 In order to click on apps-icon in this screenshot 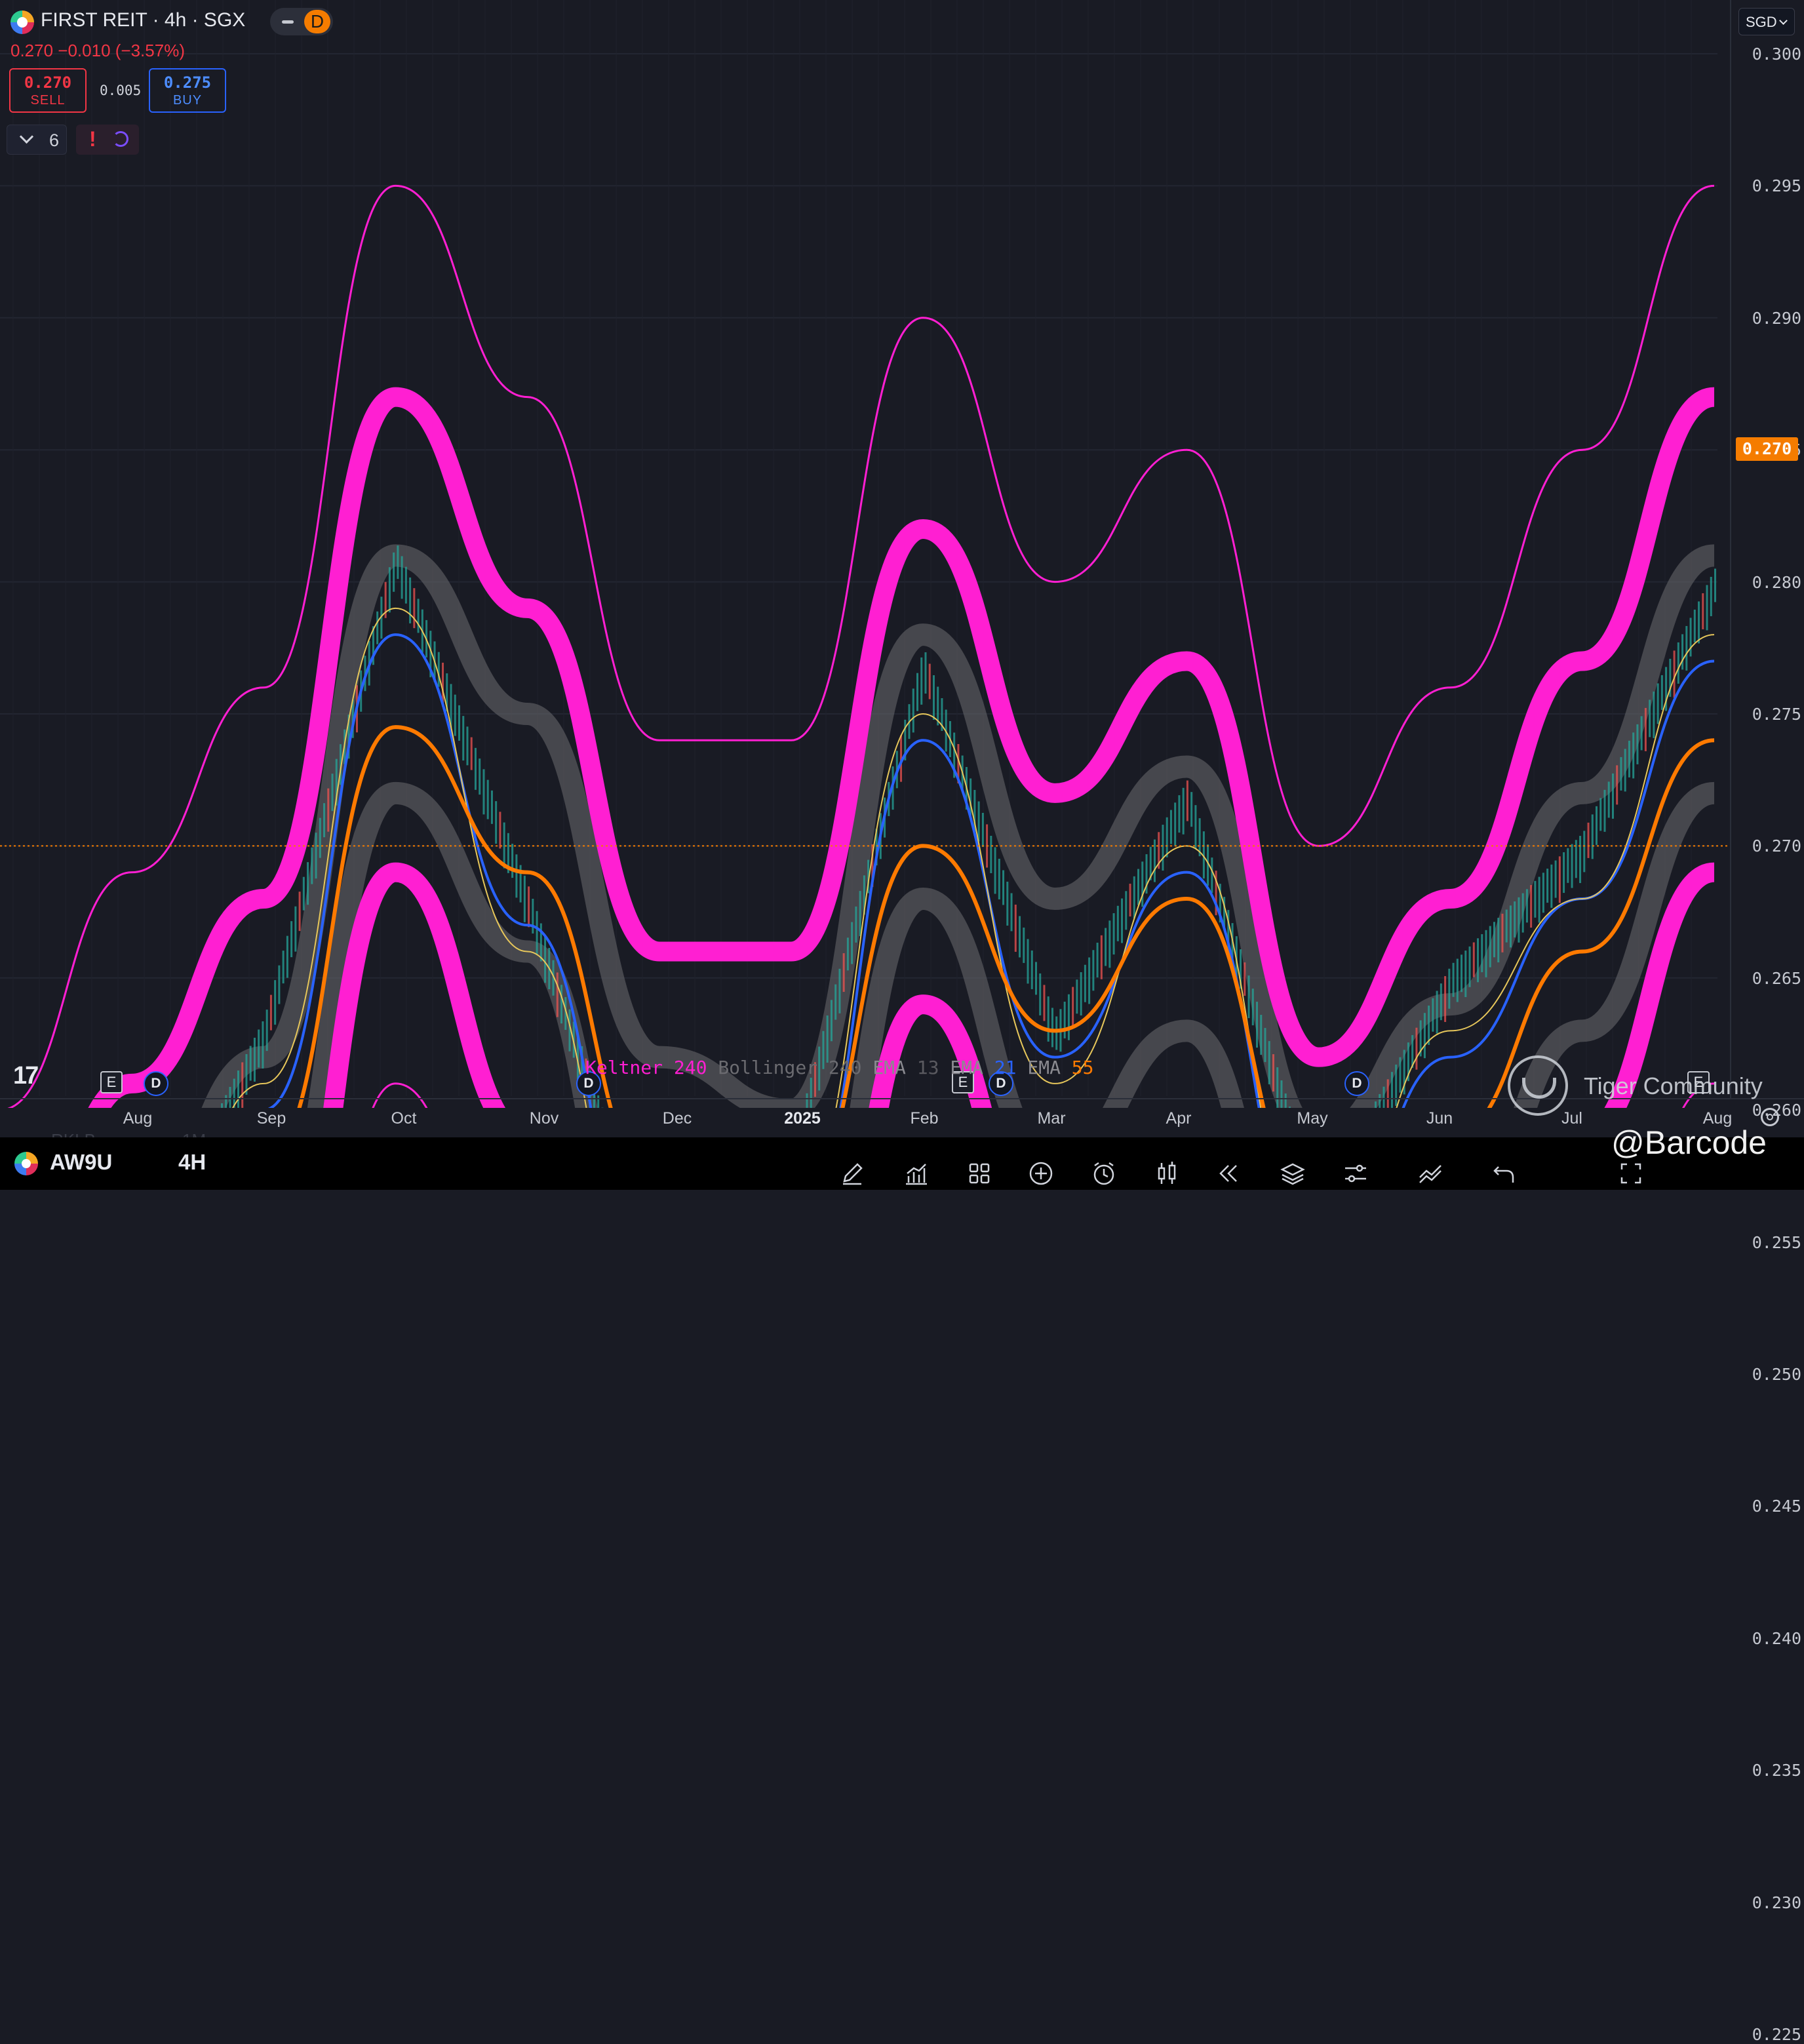, I will do `click(979, 1173)`.